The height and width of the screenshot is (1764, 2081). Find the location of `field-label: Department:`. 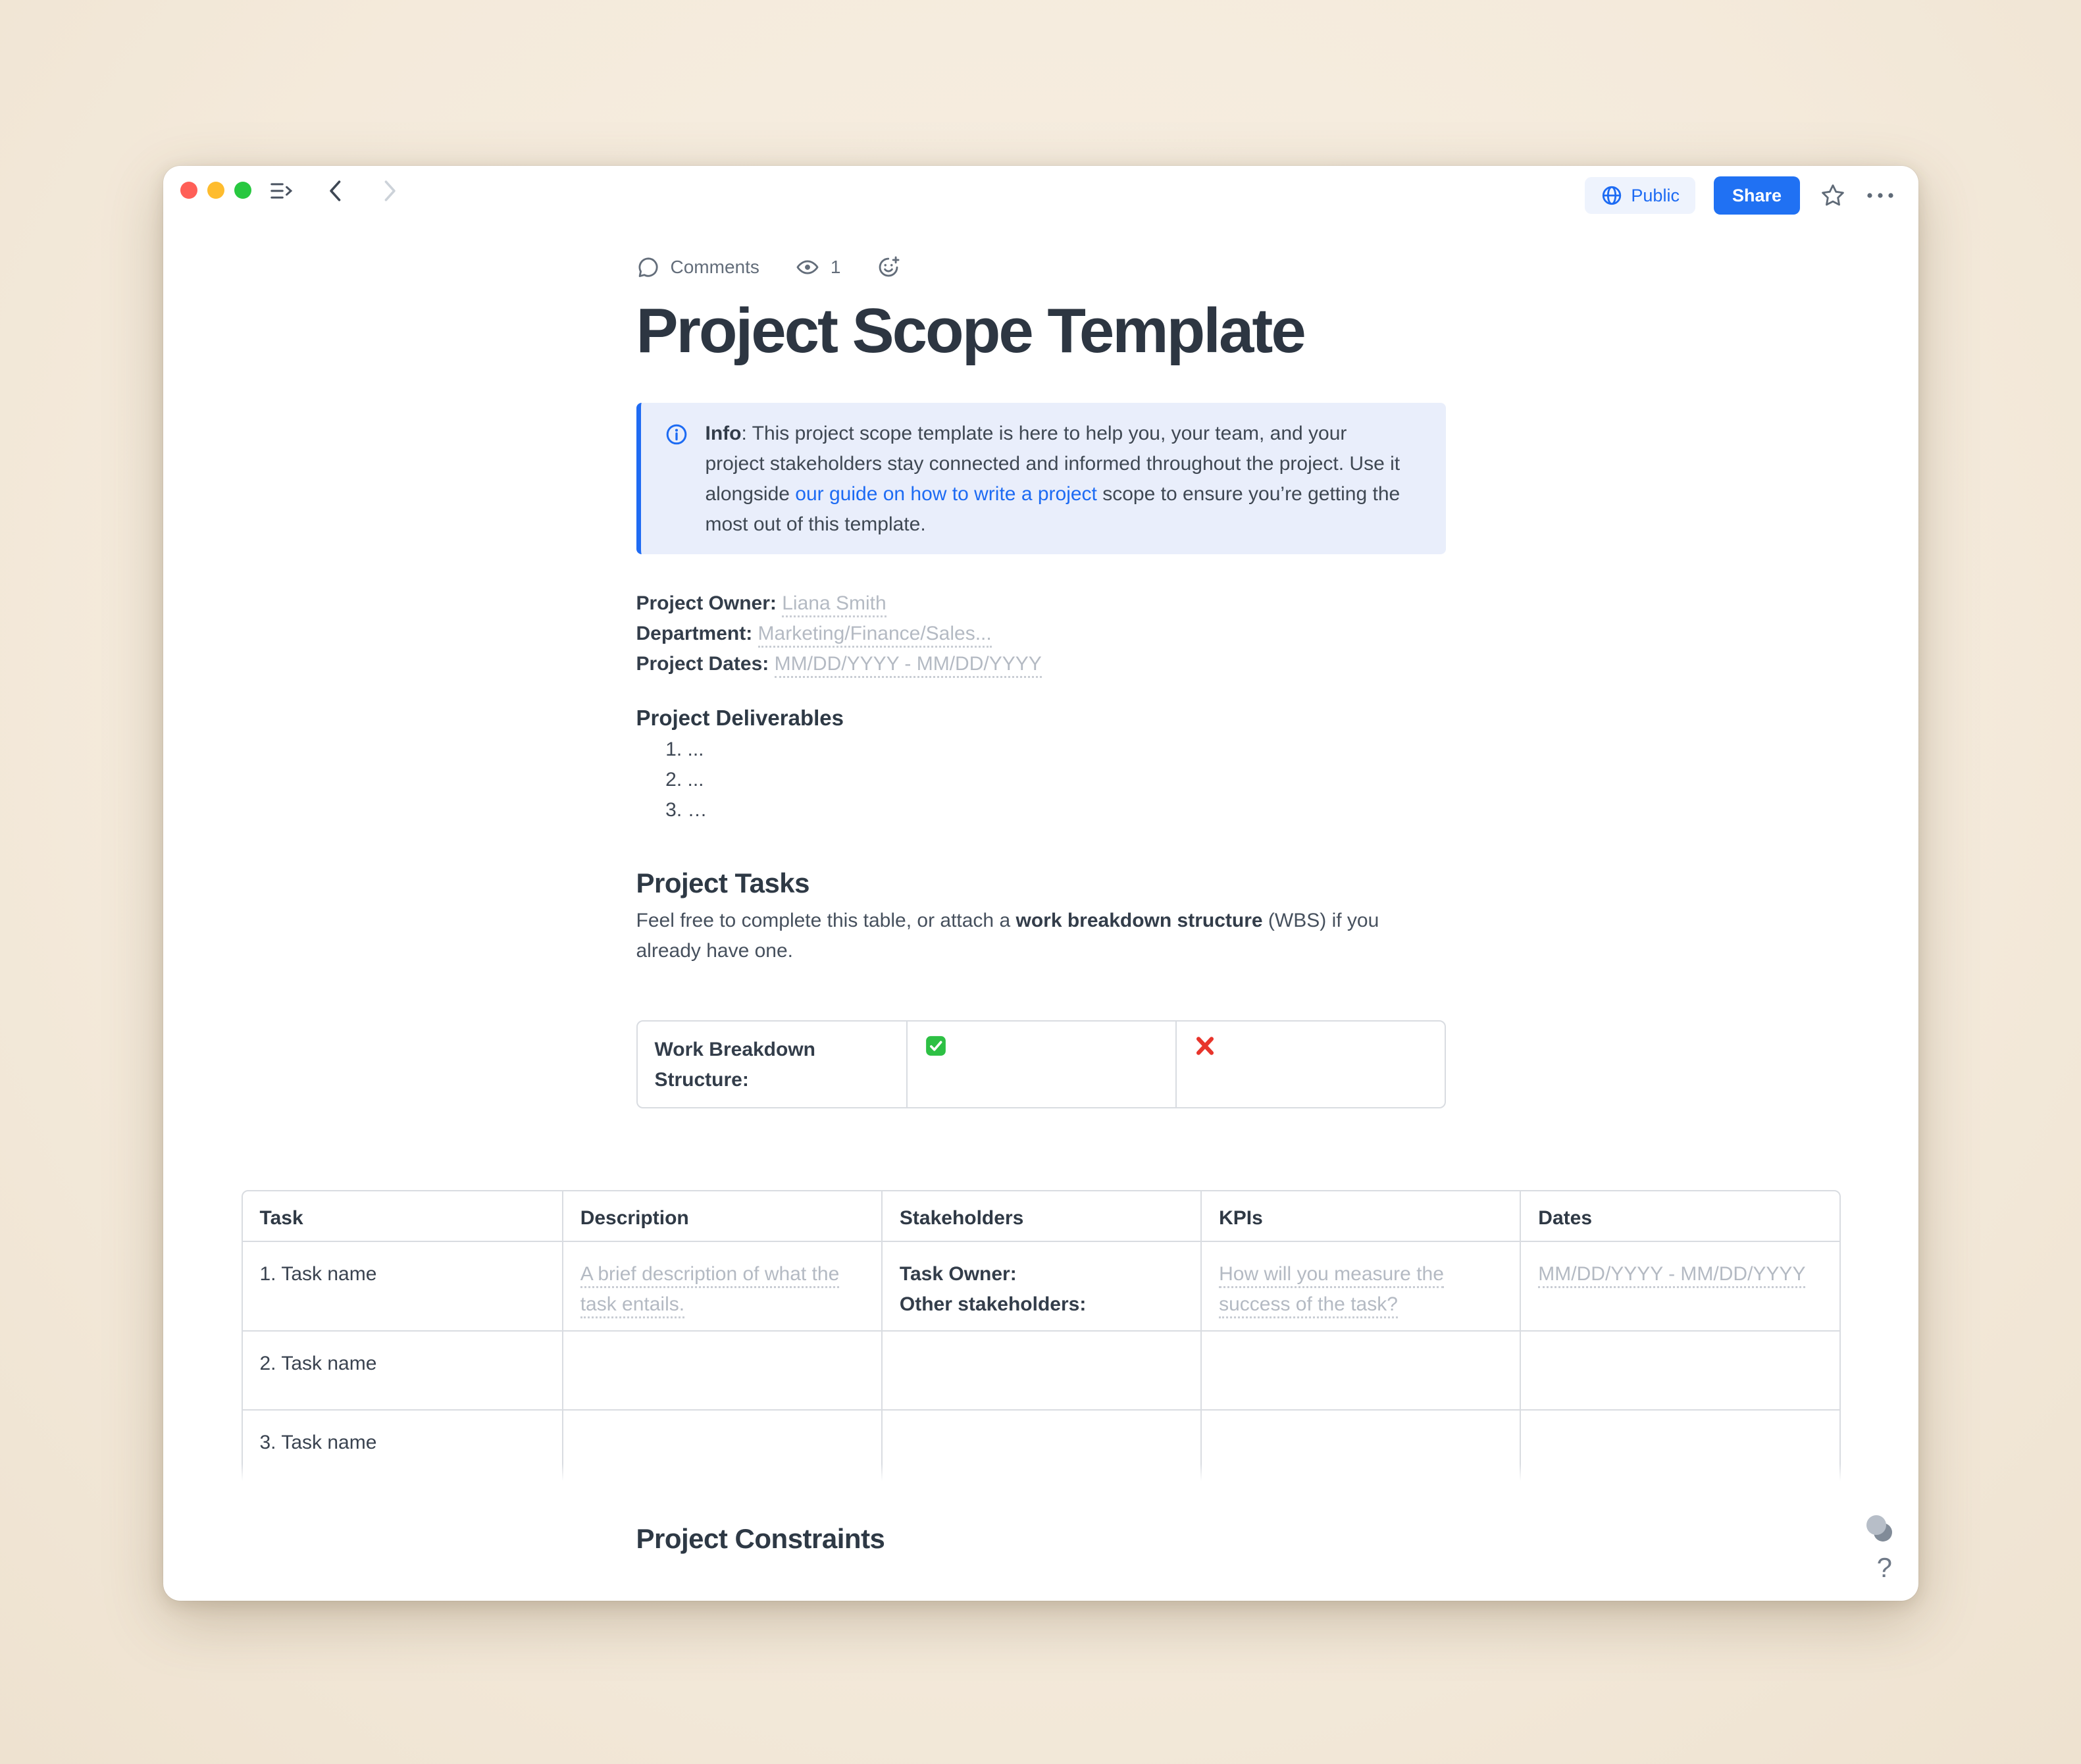

field-label: Department: is located at coordinates (694, 633).